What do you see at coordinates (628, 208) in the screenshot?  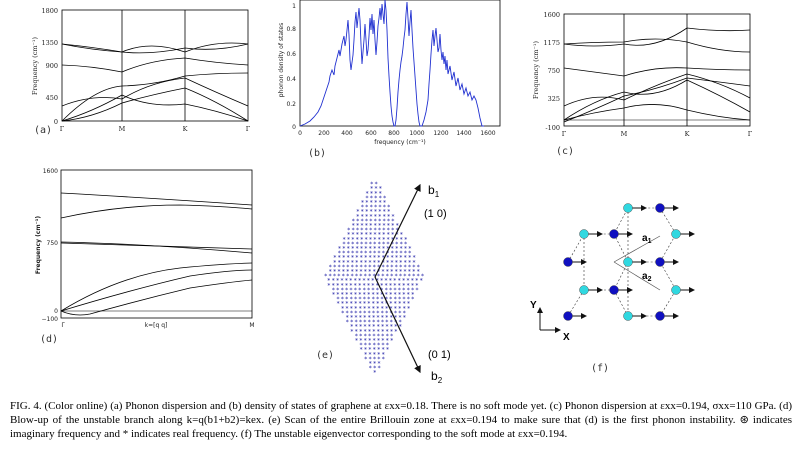 I see `atom` at bounding box center [628, 208].